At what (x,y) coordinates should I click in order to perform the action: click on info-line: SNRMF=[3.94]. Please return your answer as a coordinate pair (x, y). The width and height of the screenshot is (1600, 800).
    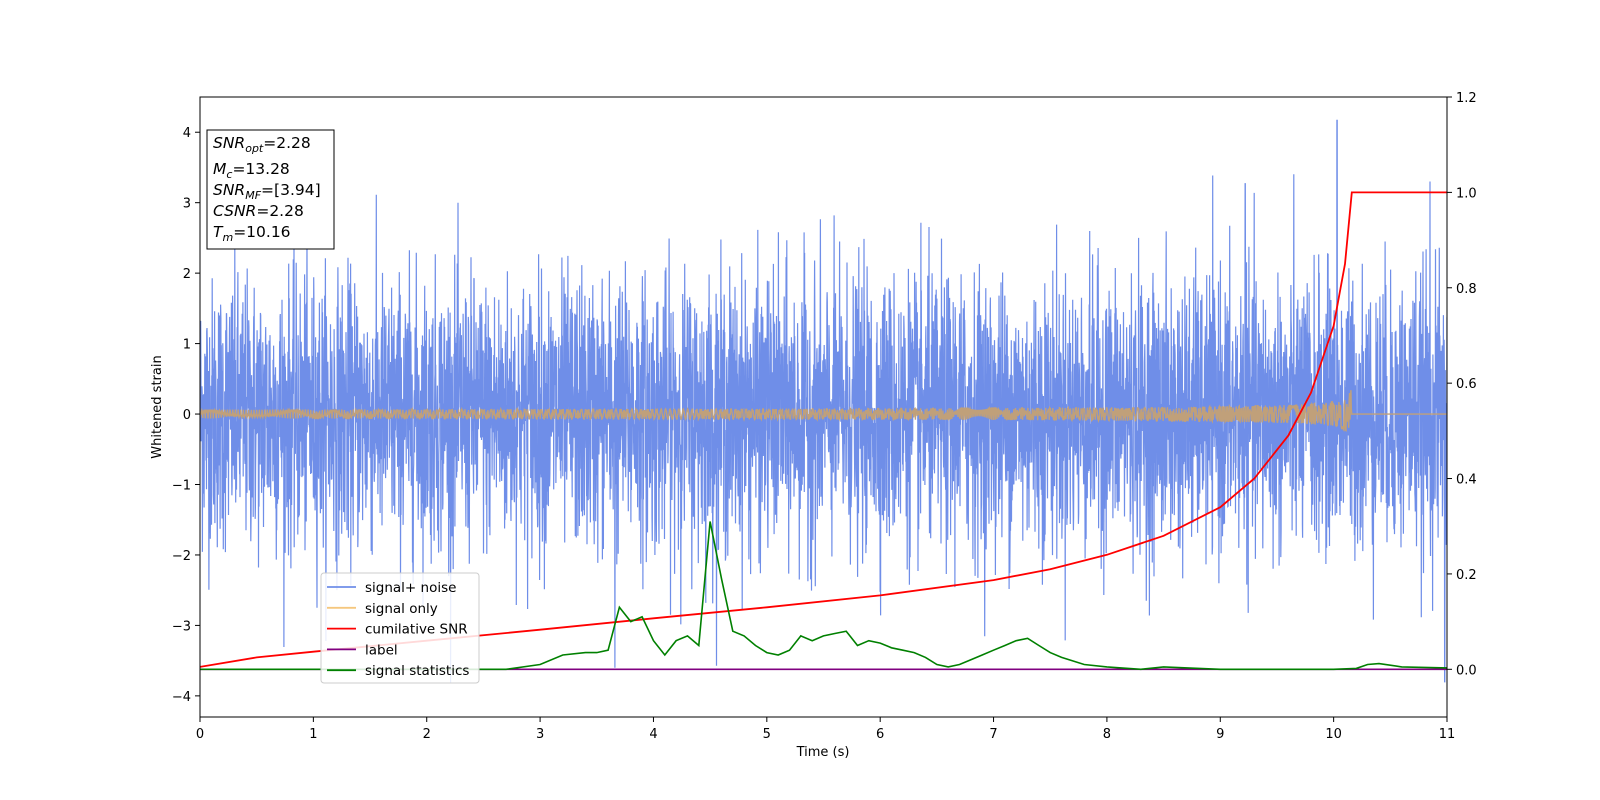
    Looking at the image, I should click on (267, 191).